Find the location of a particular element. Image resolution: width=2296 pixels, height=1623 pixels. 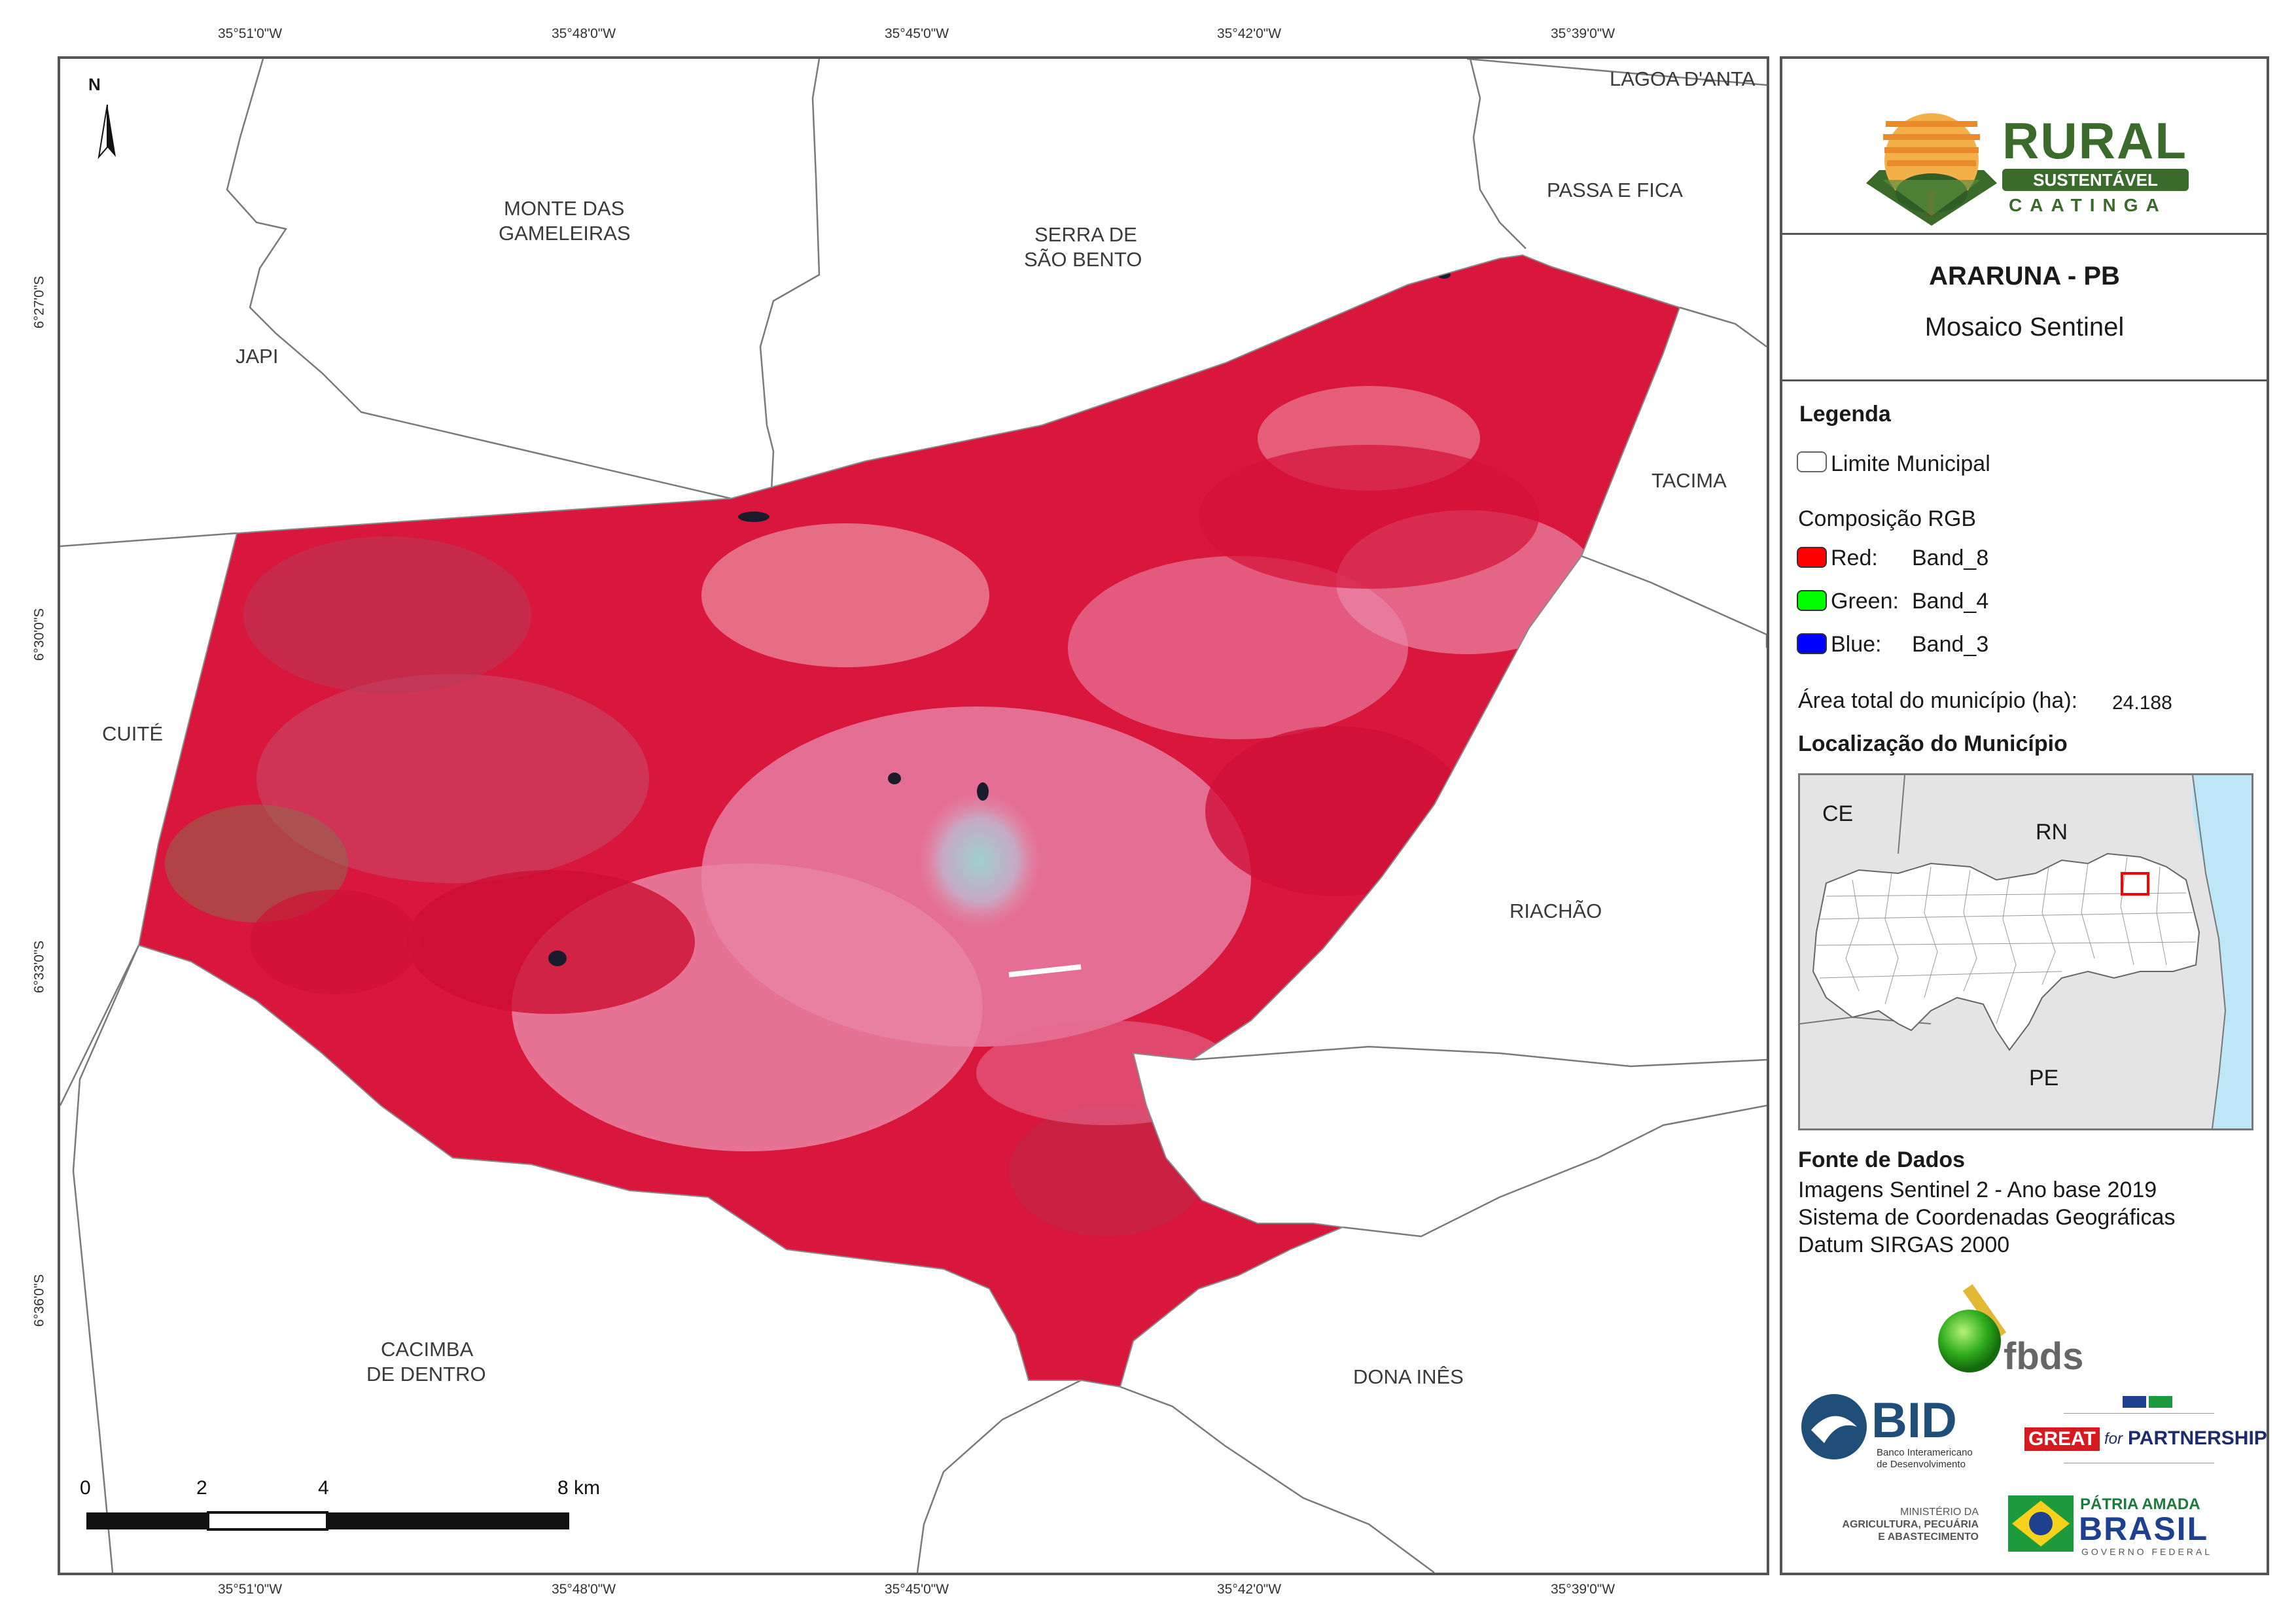

label-cacimba-de-dentro-1: CACIMBA is located at coordinates (427, 1349).